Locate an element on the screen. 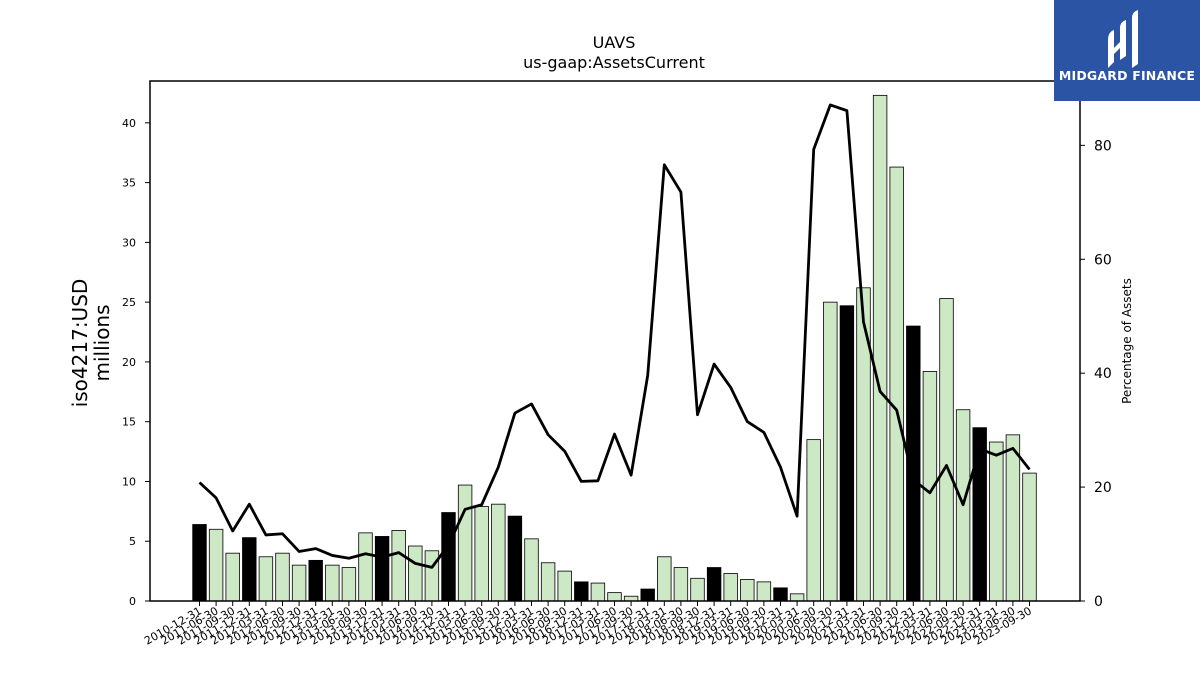 Image resolution: width=1200 pixels, height=675 pixels. y-axis-label-line2: millions is located at coordinates (102, 342).